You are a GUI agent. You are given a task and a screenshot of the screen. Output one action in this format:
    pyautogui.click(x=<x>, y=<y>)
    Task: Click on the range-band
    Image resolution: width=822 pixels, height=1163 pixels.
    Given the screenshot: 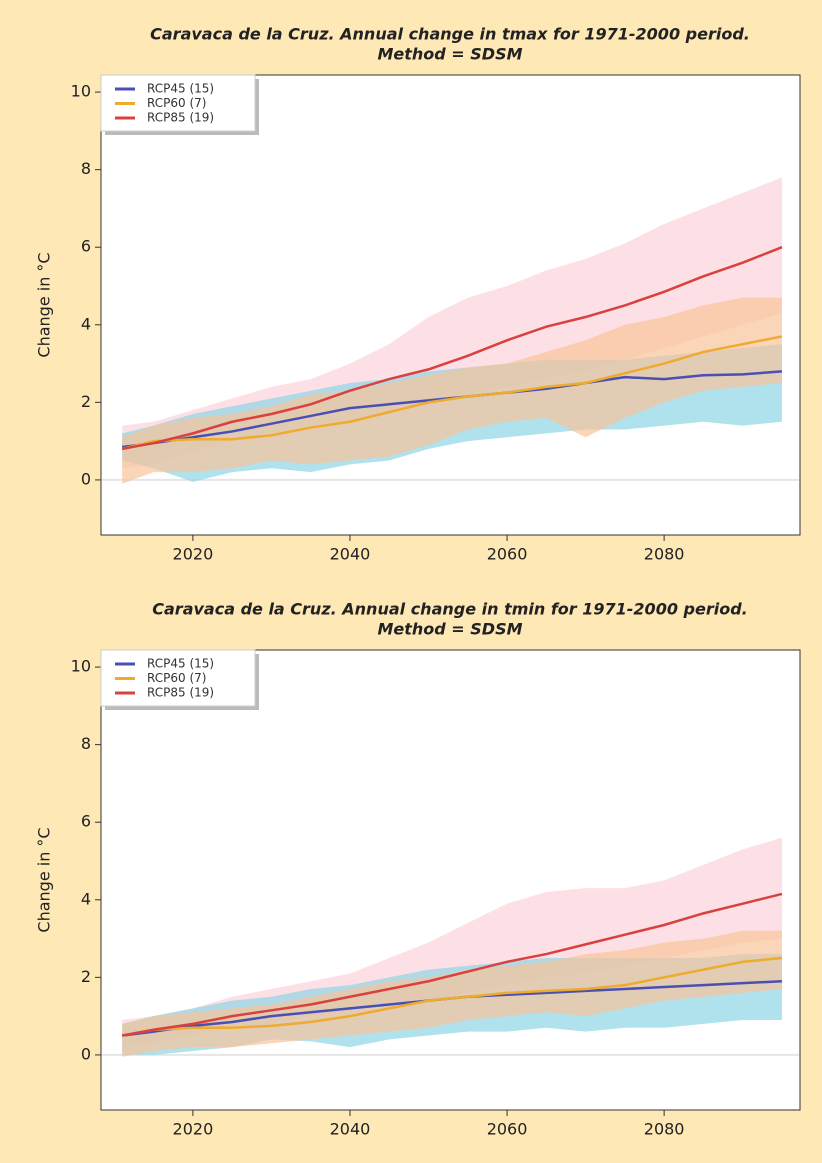 What is the action you would take?
    pyautogui.click(x=452, y=390)
    